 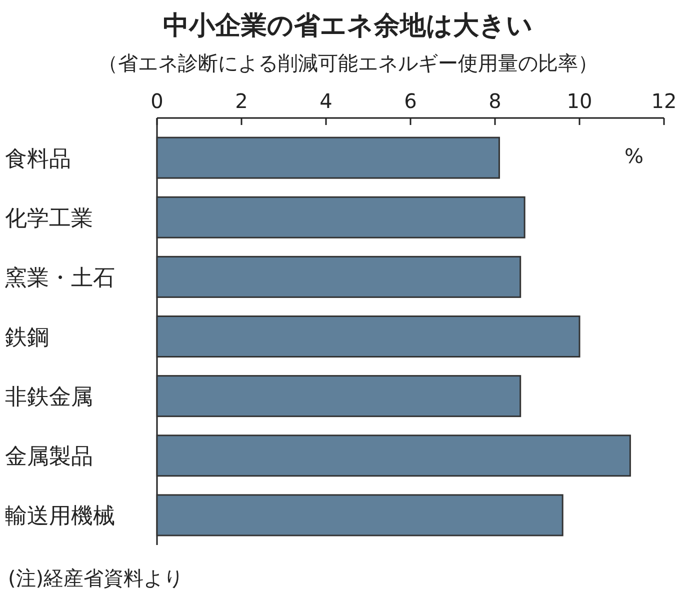 I want to click on x-tick-label: 10, so click(x=579, y=101).